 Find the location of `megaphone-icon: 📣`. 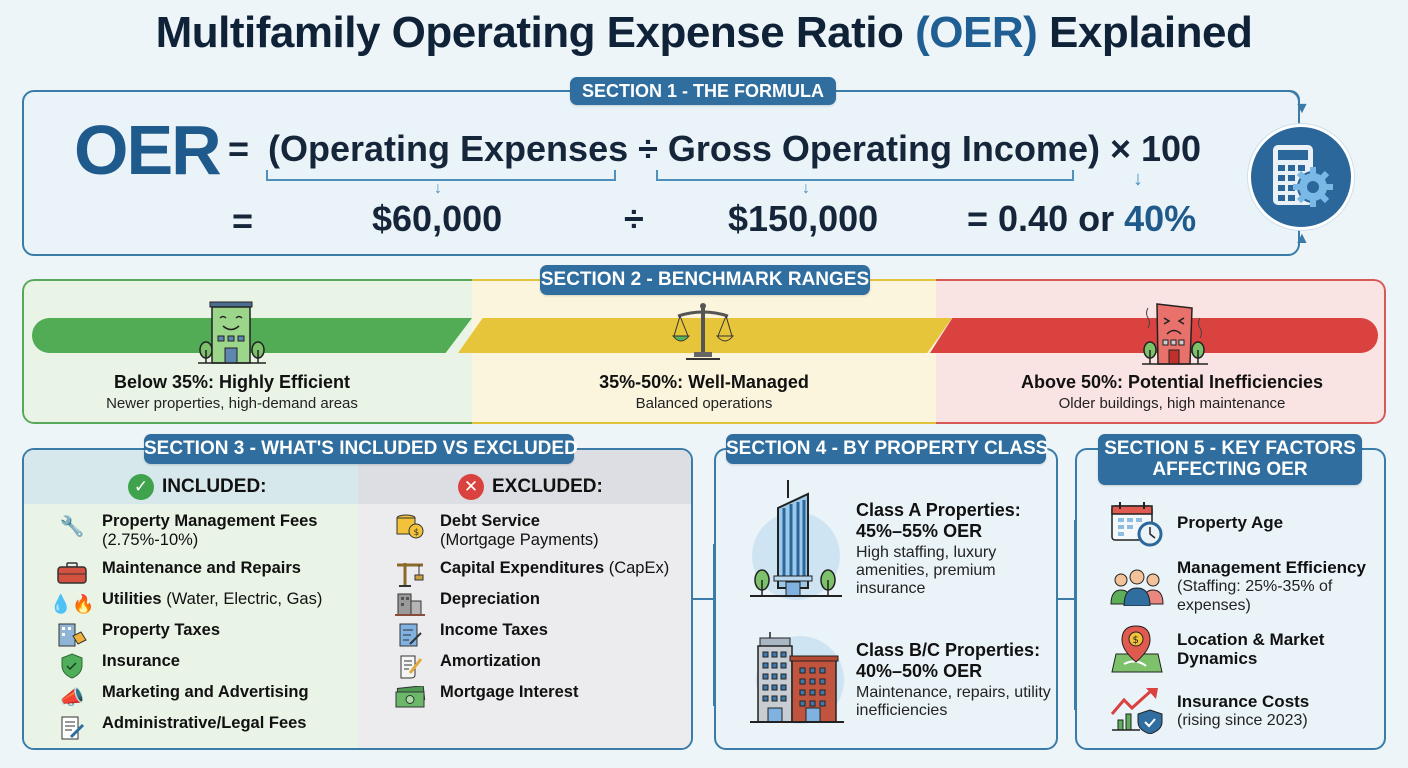

megaphone-icon: 📣 is located at coordinates (72, 697).